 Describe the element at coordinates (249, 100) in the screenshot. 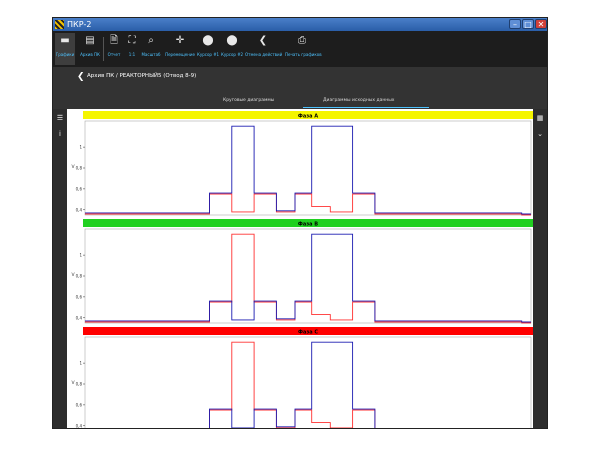

I see `tab-circular-diagrams: Круговые диаграммы` at that location.